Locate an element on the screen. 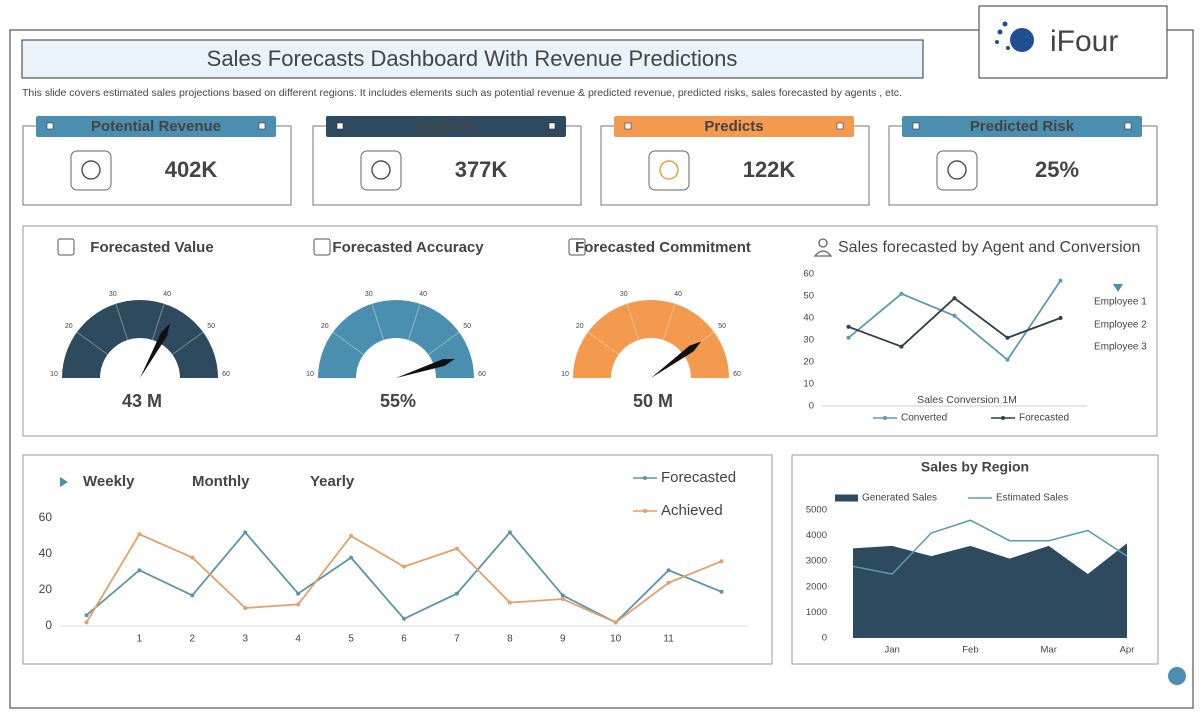 This screenshot has height=721, width=1203. x-axis-title: Sales Conversion 1M is located at coordinates (967, 400).